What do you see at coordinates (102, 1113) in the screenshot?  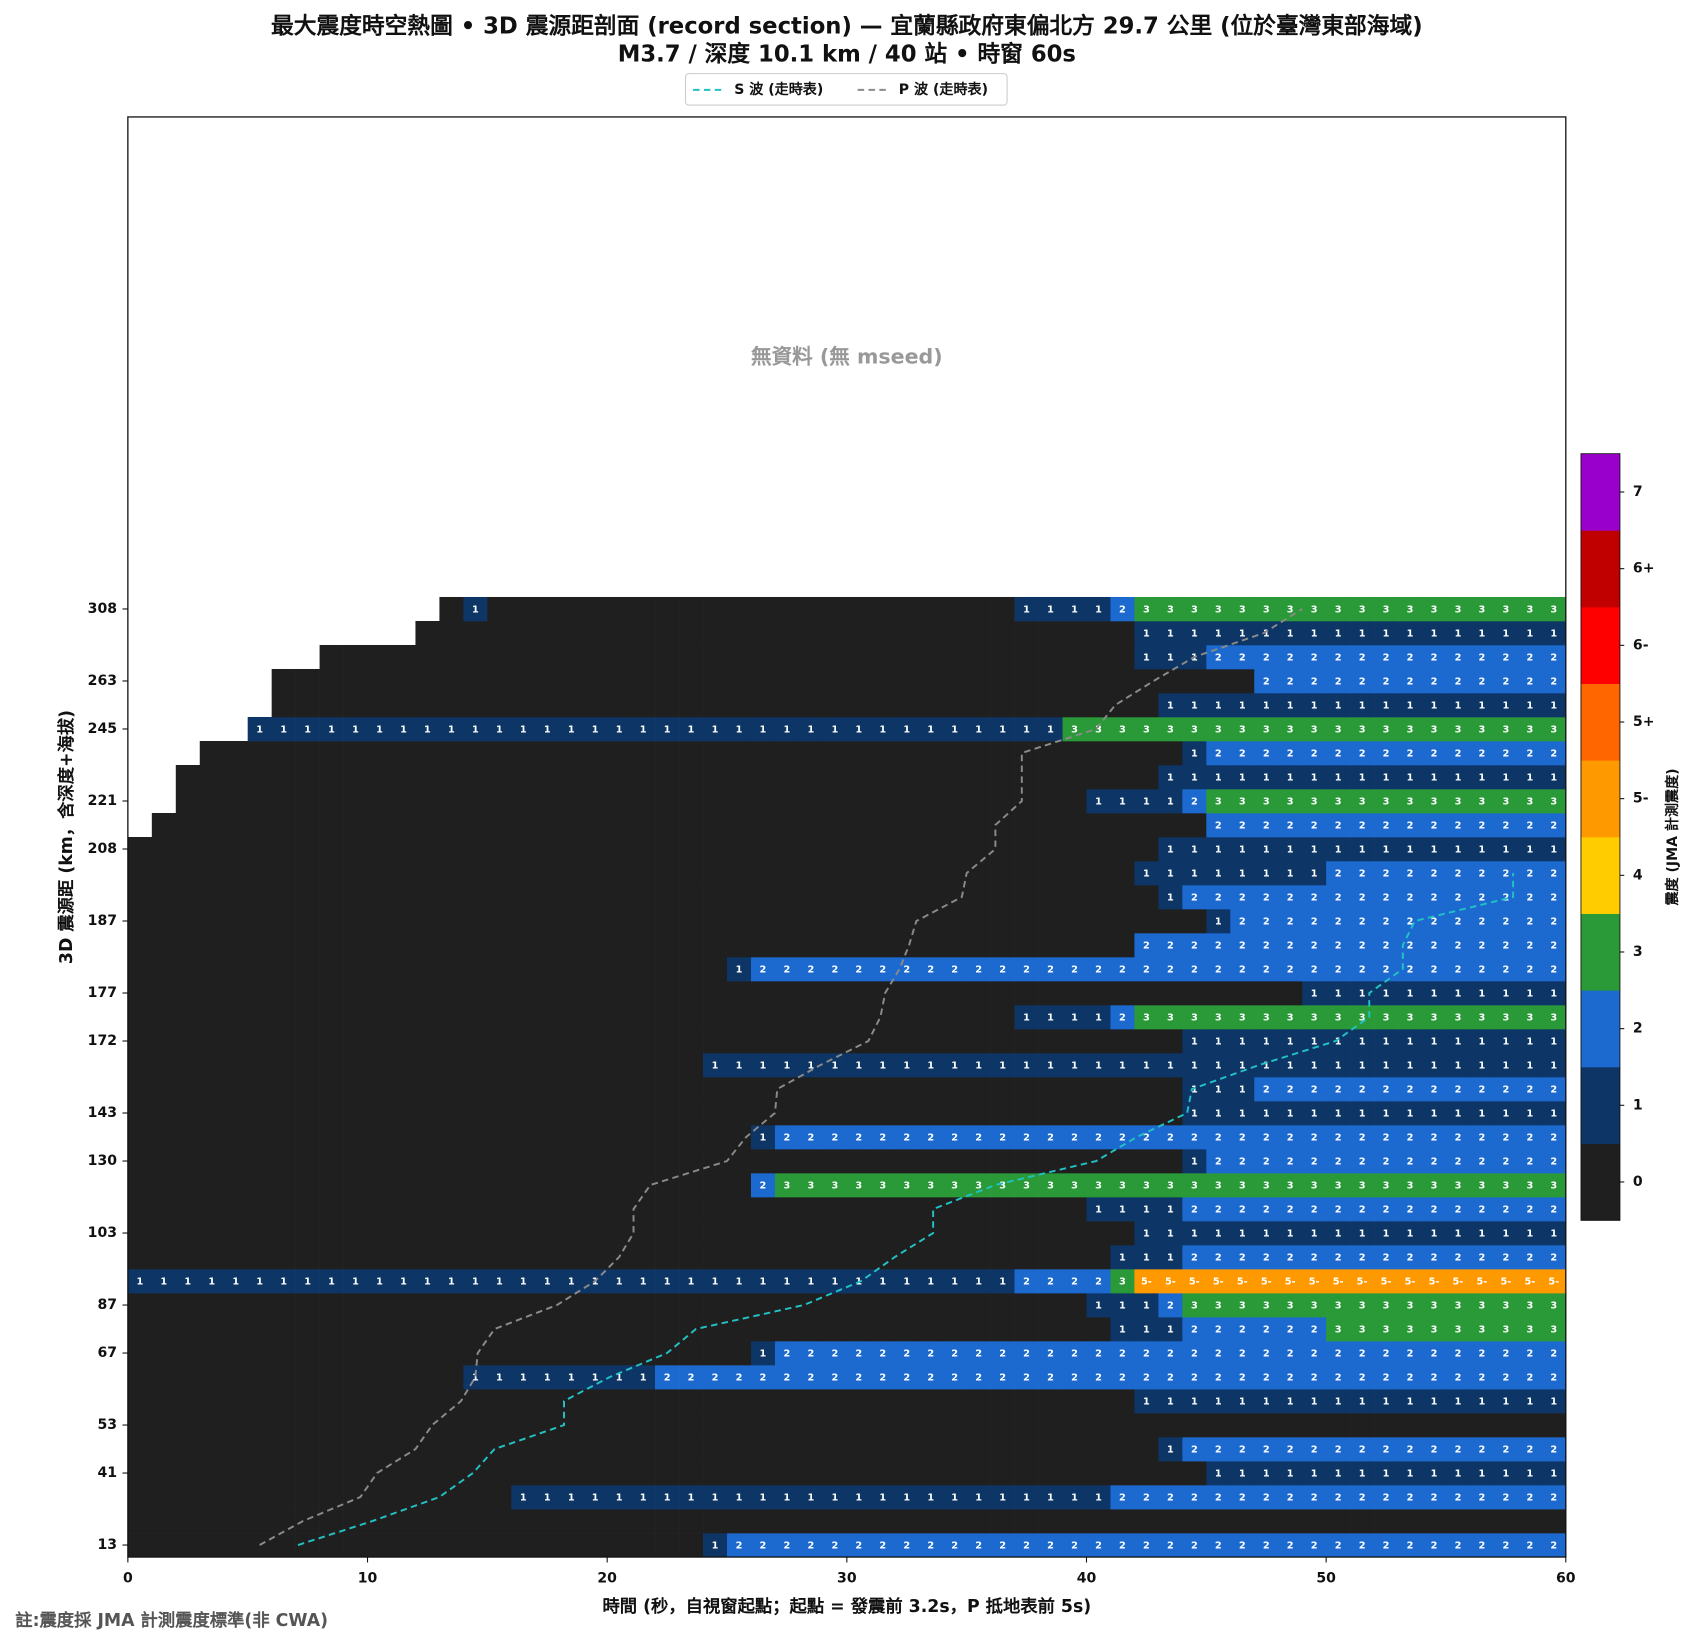 I see `y-tick-label: 143` at bounding box center [102, 1113].